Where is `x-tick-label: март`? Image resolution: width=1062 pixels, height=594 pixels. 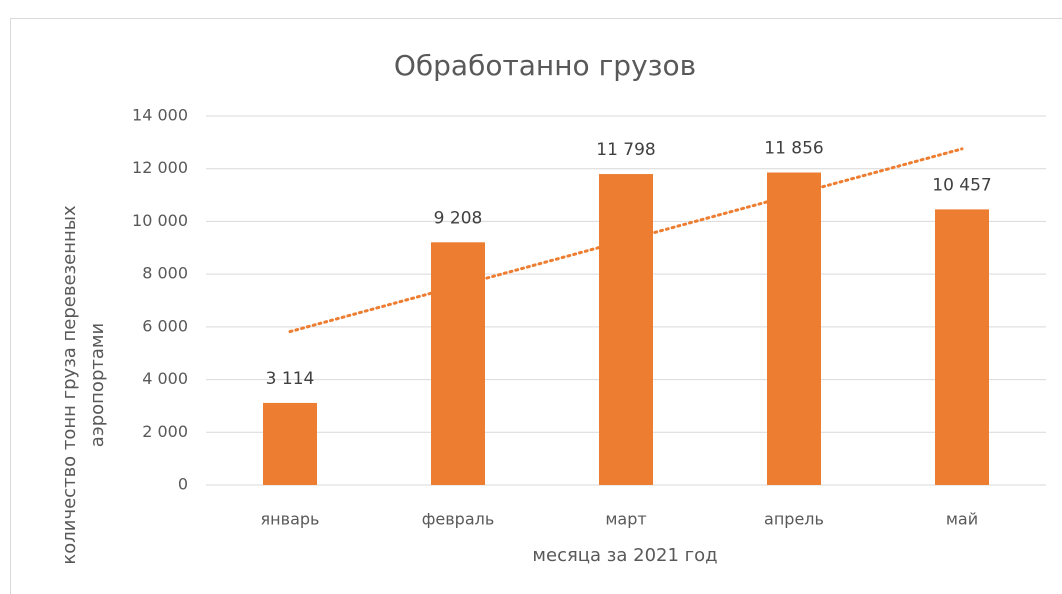
x-tick-label: март is located at coordinates (625, 519).